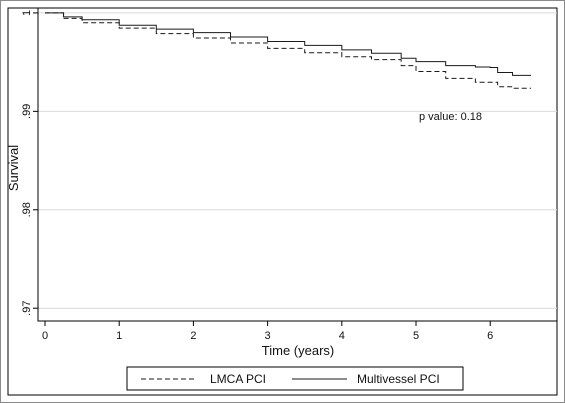  What do you see at coordinates (298, 350) in the screenshot?
I see `x-axis-title: Time (years)` at bounding box center [298, 350].